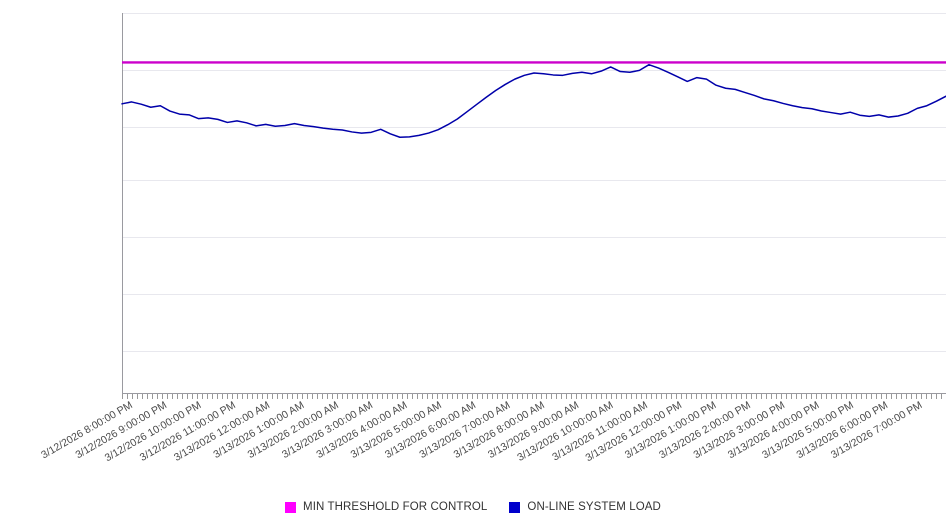 This screenshot has height=526, width=946. I want to click on legend-swatch-magenta, so click(291, 507).